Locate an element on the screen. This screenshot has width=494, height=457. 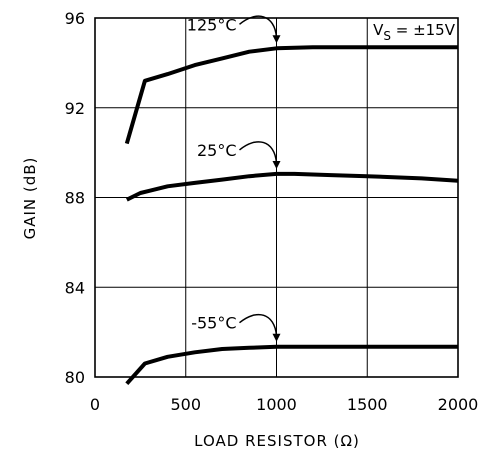
series-line-55c is located at coordinates (291, 365).